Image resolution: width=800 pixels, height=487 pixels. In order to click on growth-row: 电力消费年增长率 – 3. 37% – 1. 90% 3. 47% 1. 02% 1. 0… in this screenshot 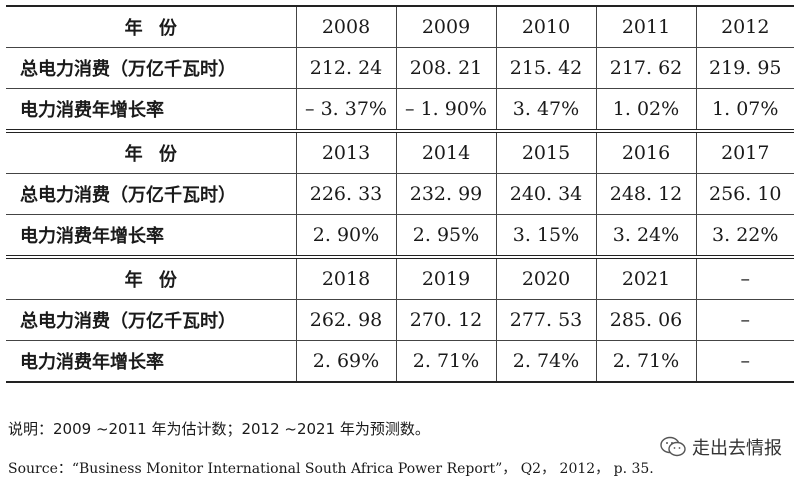, I will do `click(400, 110)`.